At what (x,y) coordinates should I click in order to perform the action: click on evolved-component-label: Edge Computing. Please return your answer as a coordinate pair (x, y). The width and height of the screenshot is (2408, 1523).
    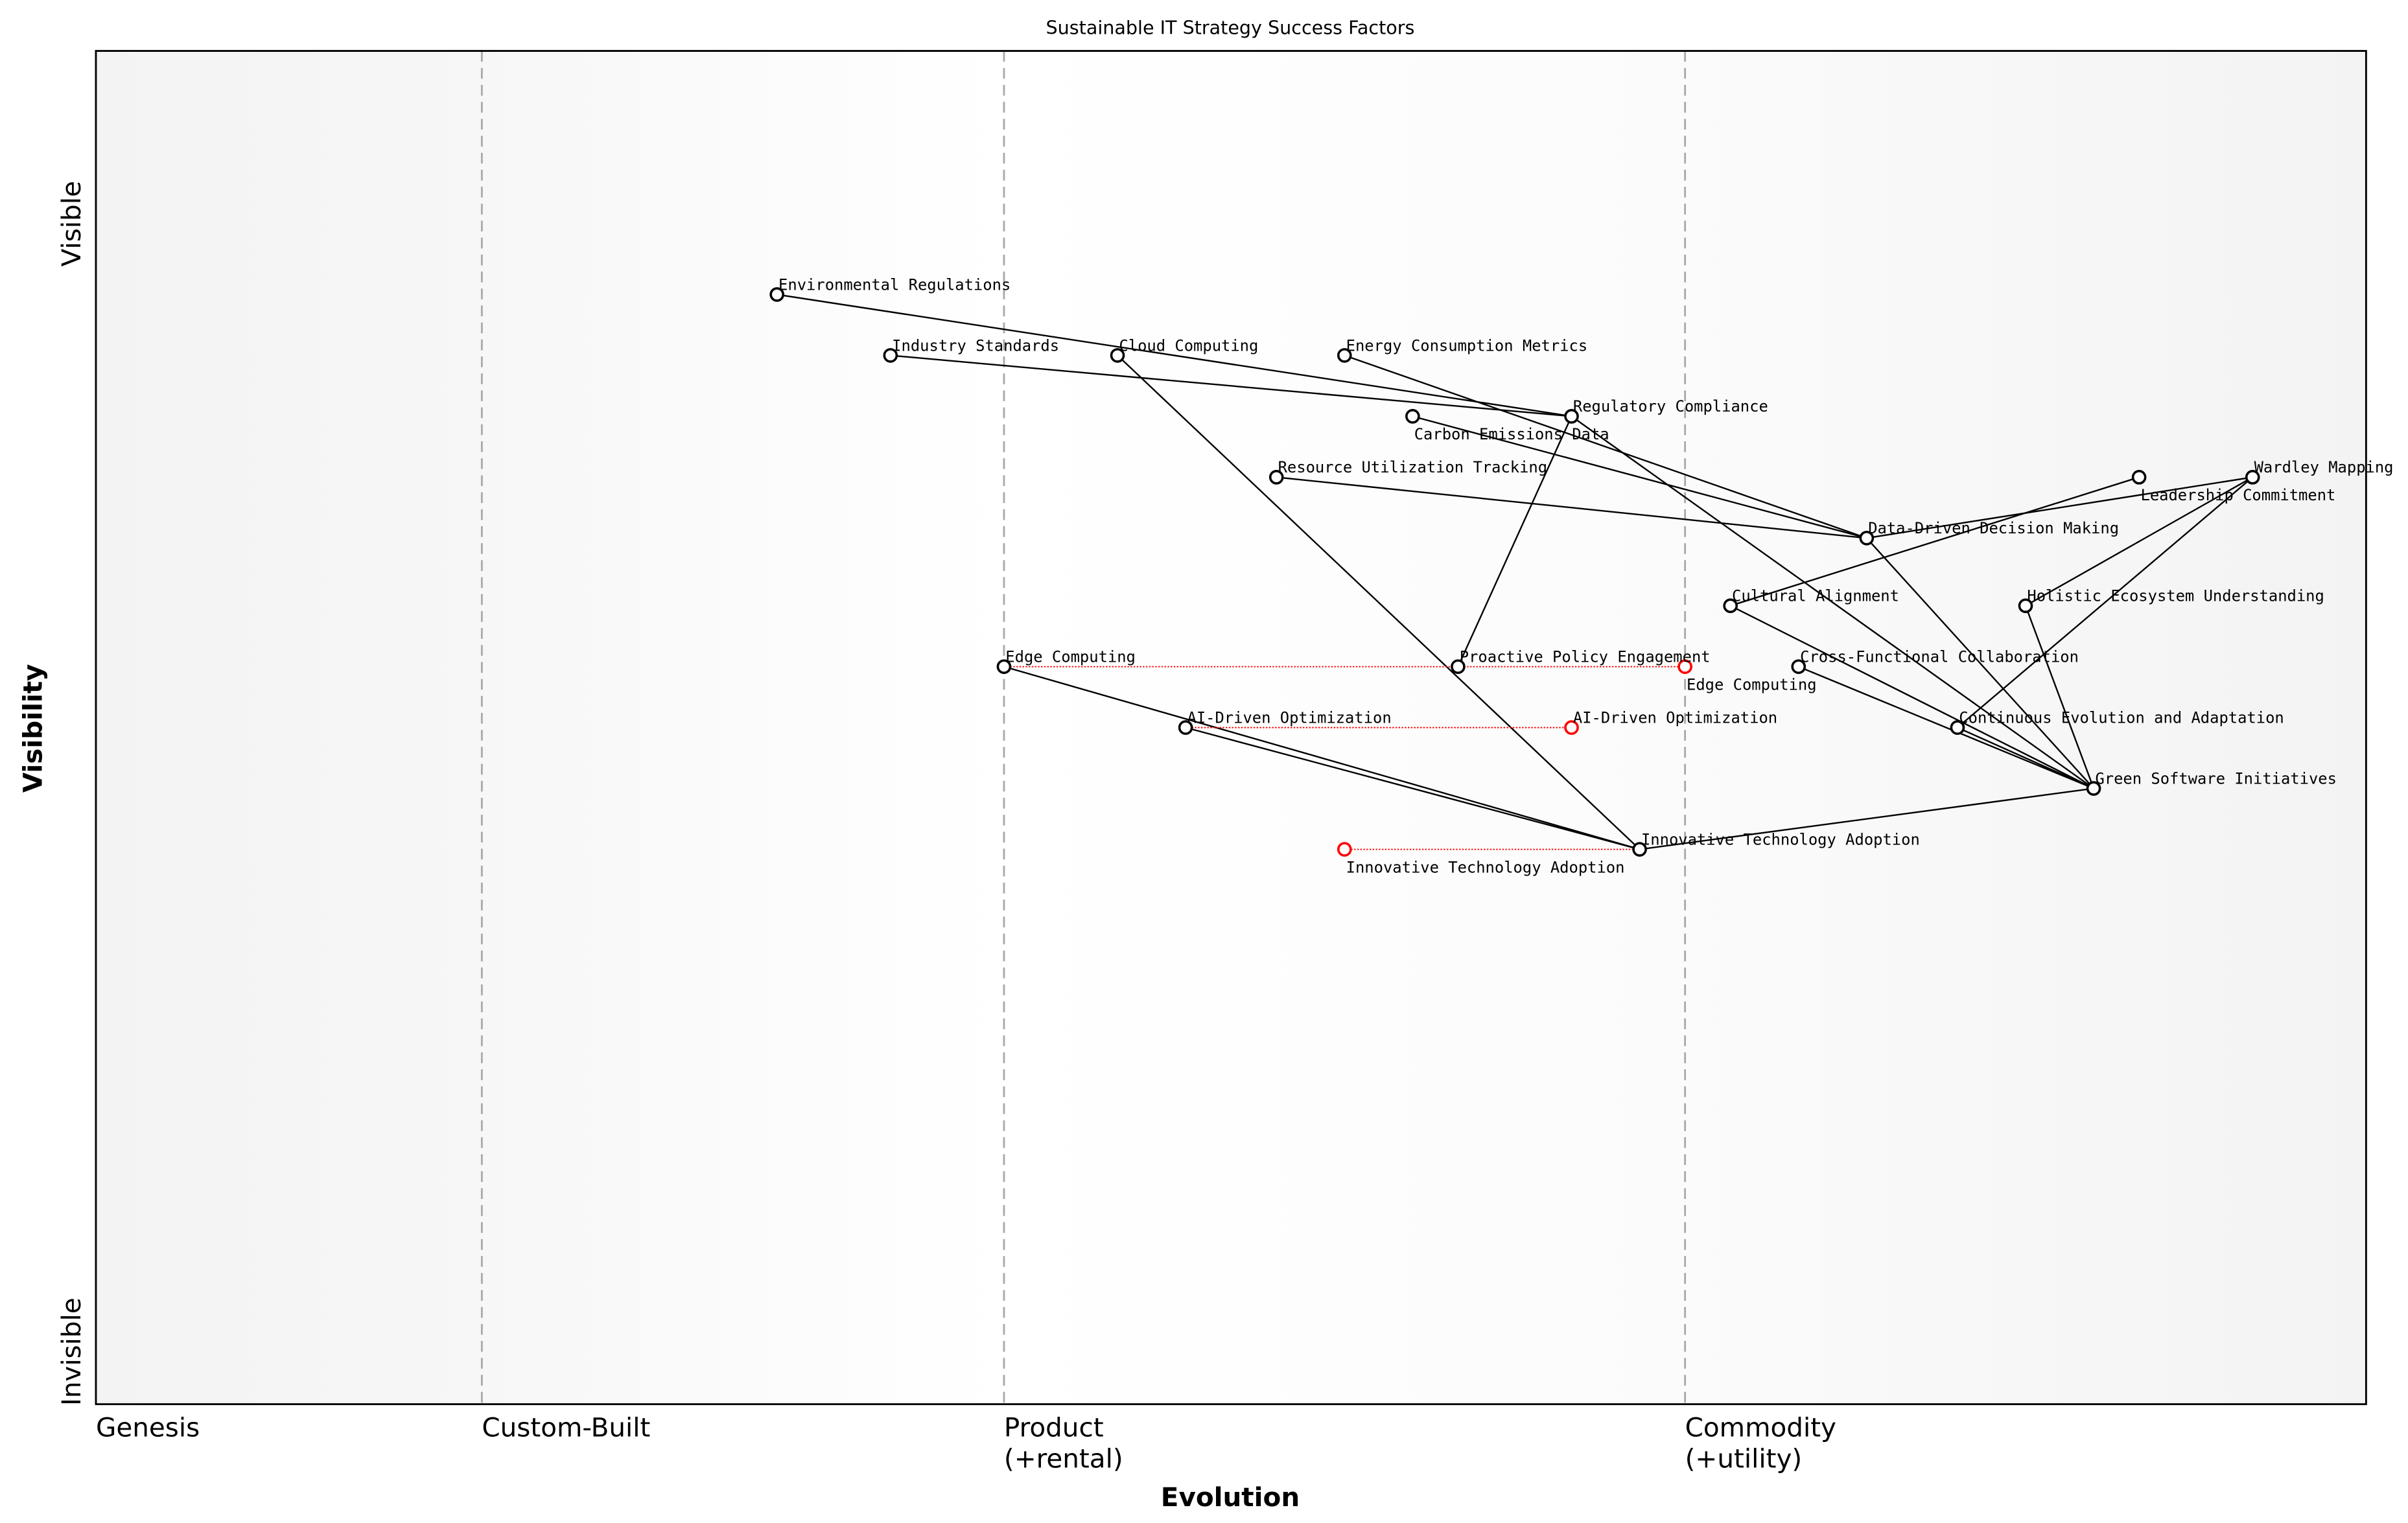
    Looking at the image, I should click on (1752, 684).